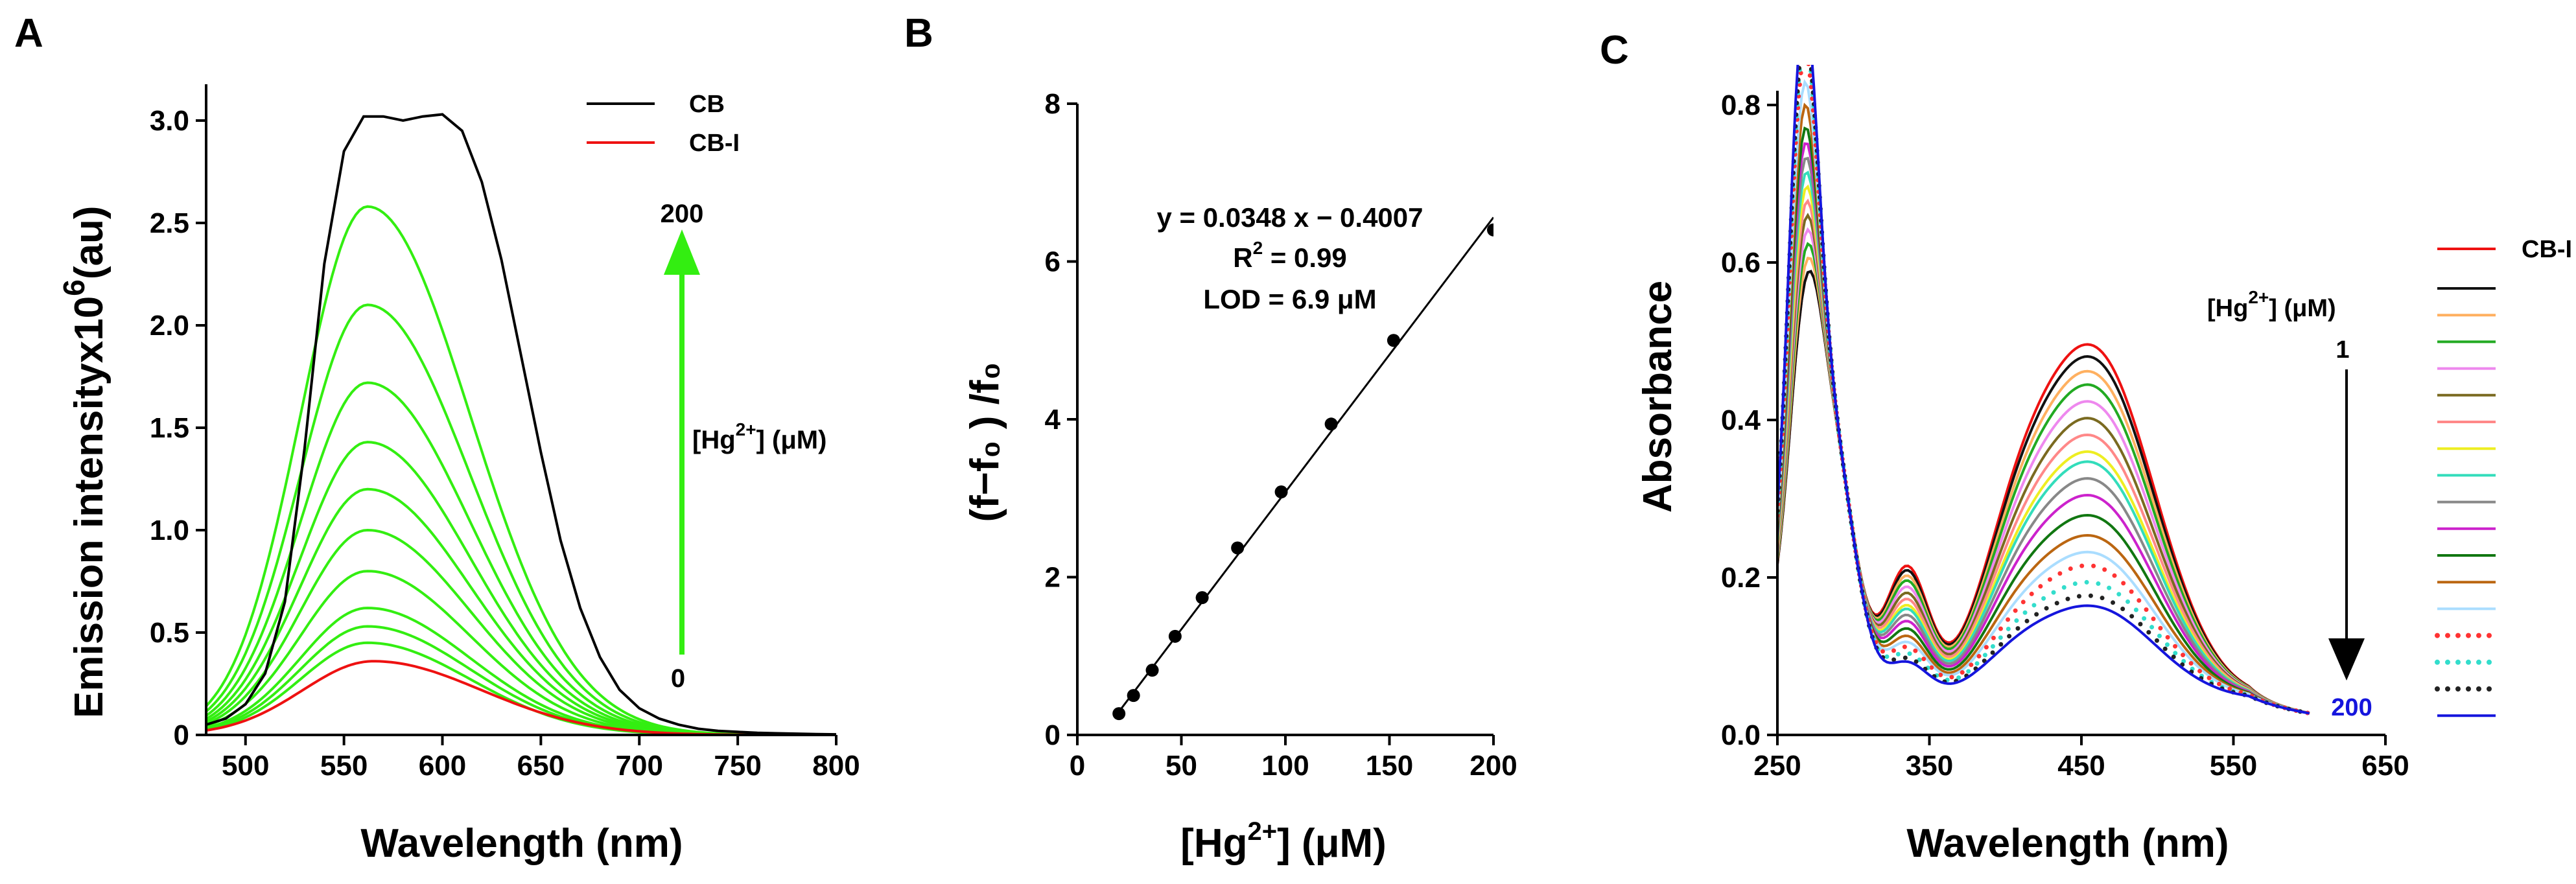 The height and width of the screenshot is (884, 2576). I want to click on panel-a-x-tick-label: 800, so click(836, 766).